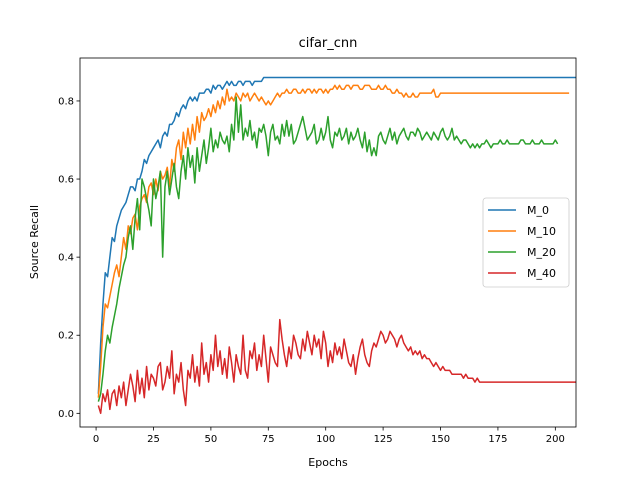 Image resolution: width=640 pixels, height=484 pixels. What do you see at coordinates (66, 101) in the screenshot?
I see `y-tick-label: 0.8` at bounding box center [66, 101].